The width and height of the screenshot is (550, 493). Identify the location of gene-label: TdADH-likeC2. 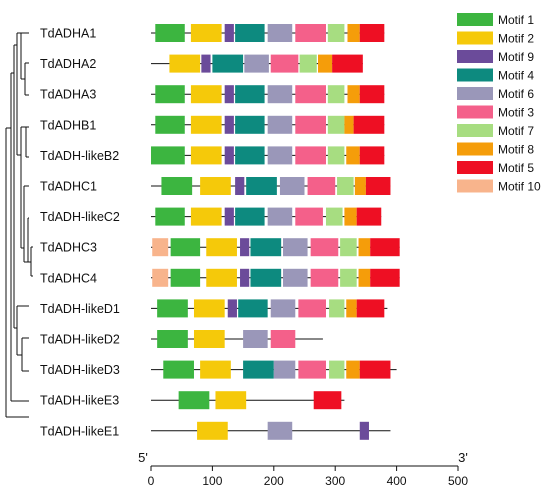
(80, 217).